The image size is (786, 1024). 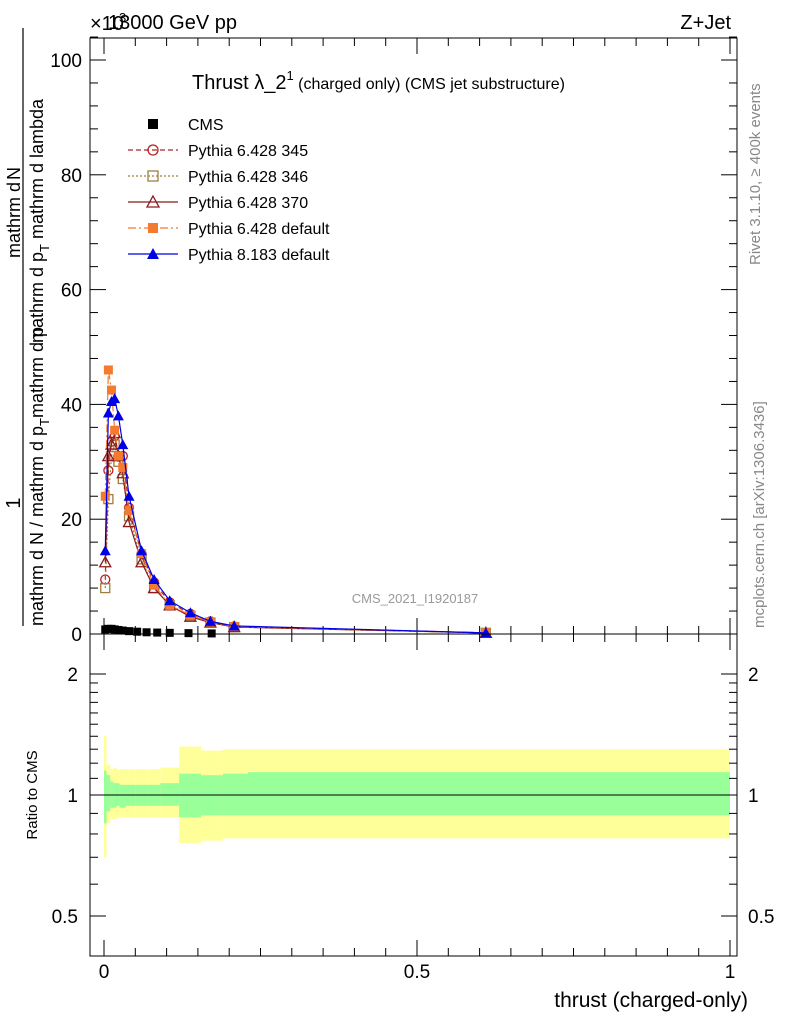 I want to click on legend-entry-p370: Pythia 6.428 370, so click(x=218, y=203).